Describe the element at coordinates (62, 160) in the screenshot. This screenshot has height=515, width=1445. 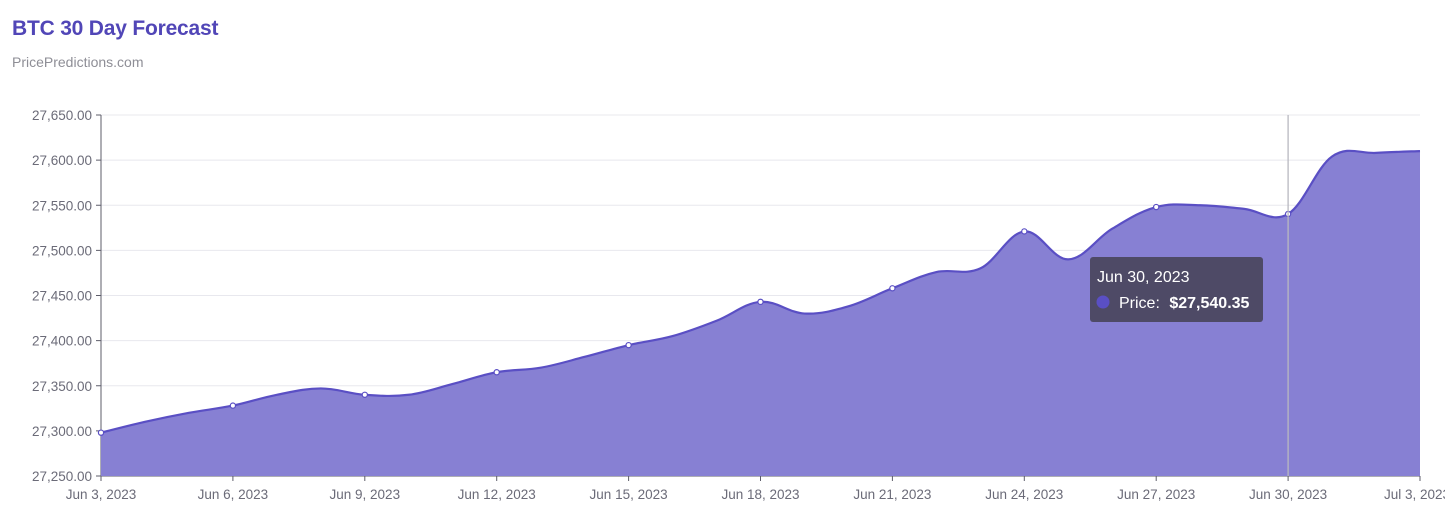
I see `y-tick-label: 27,600.00` at that location.